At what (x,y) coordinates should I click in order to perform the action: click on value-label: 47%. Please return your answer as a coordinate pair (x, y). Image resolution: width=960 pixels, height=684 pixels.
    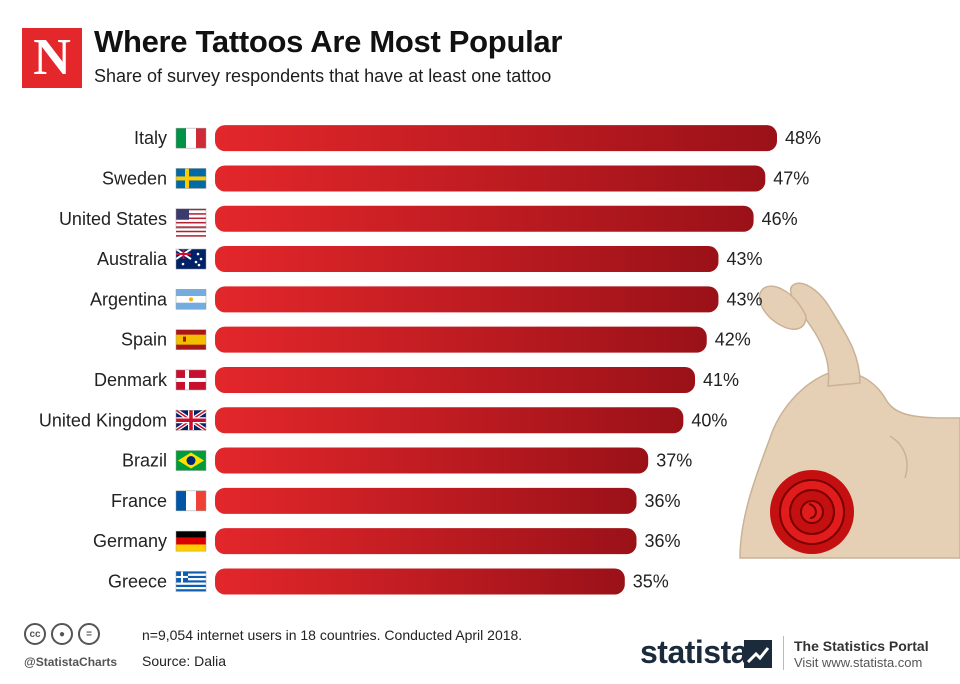
    Looking at the image, I should click on (791, 178).